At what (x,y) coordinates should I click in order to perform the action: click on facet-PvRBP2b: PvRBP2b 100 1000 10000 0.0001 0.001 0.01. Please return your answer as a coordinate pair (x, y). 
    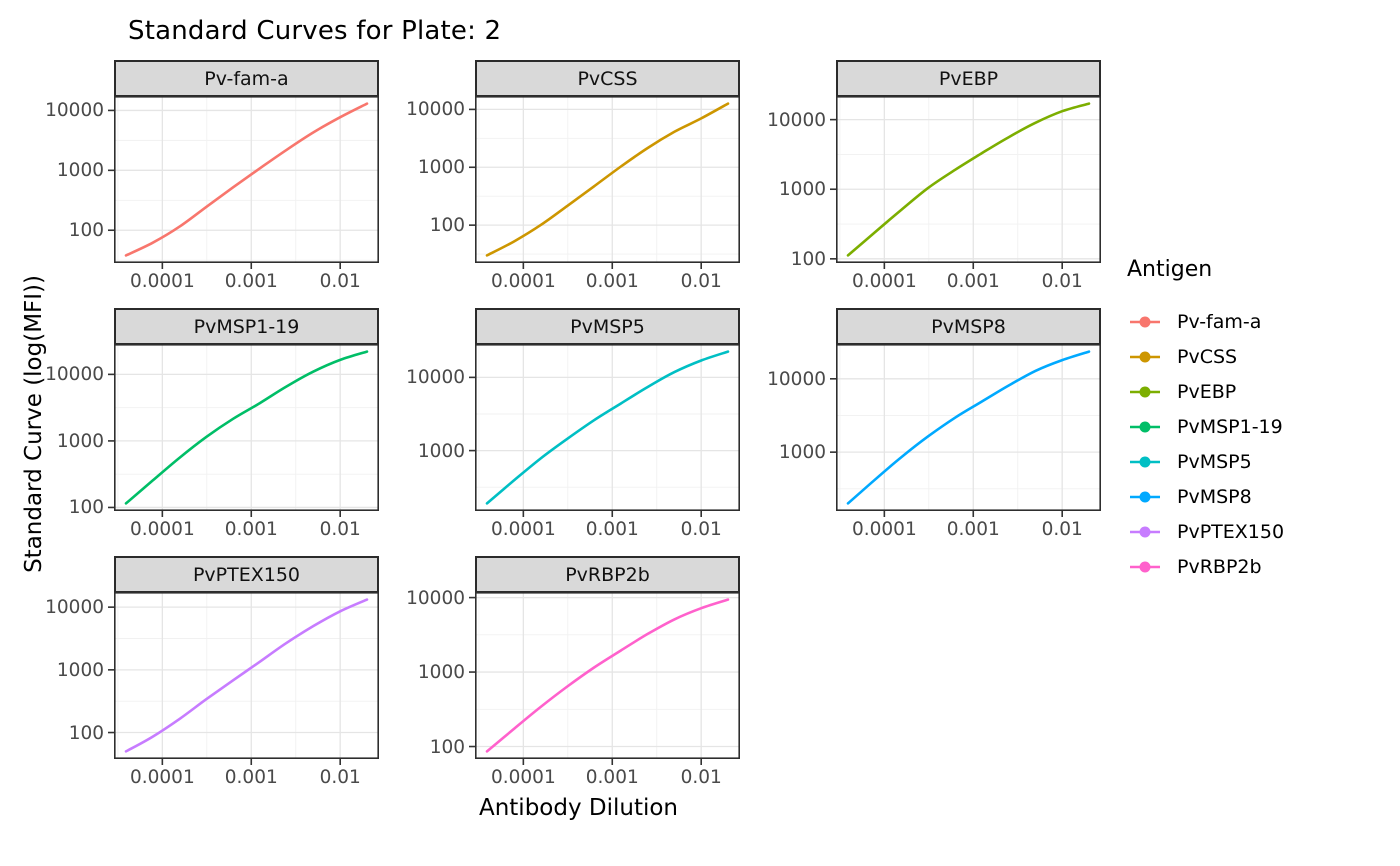
    Looking at the image, I should click on (573, 672).